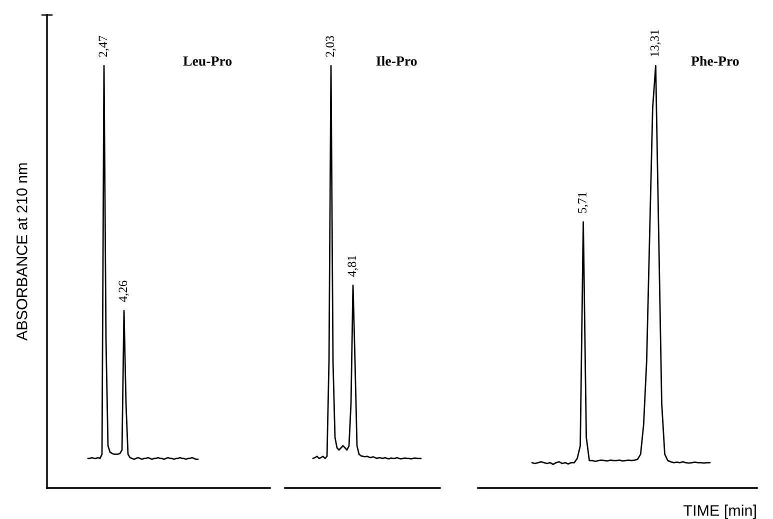 Image resolution: width=773 pixels, height=519 pixels. I want to click on chart-title: Leu-Pro, so click(207, 61).